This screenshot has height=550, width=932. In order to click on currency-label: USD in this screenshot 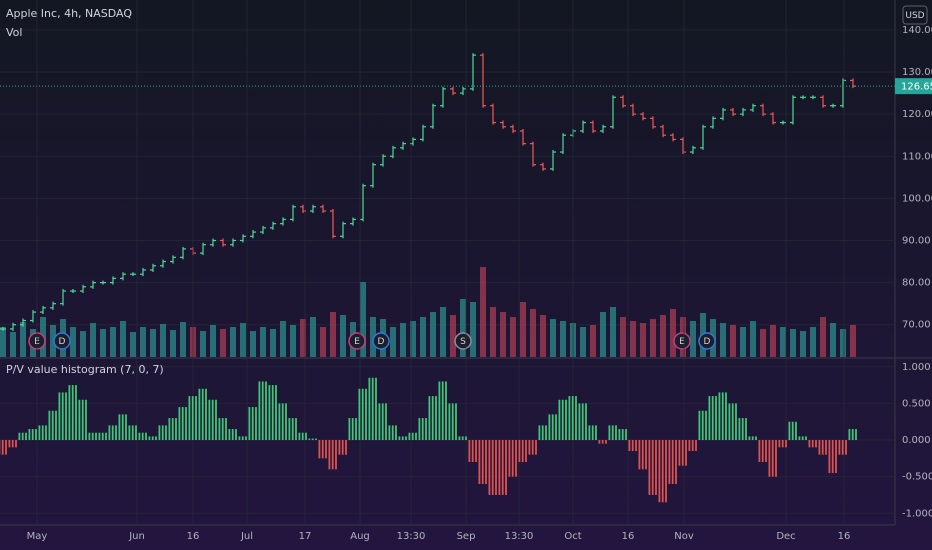, I will do `click(914, 16)`.